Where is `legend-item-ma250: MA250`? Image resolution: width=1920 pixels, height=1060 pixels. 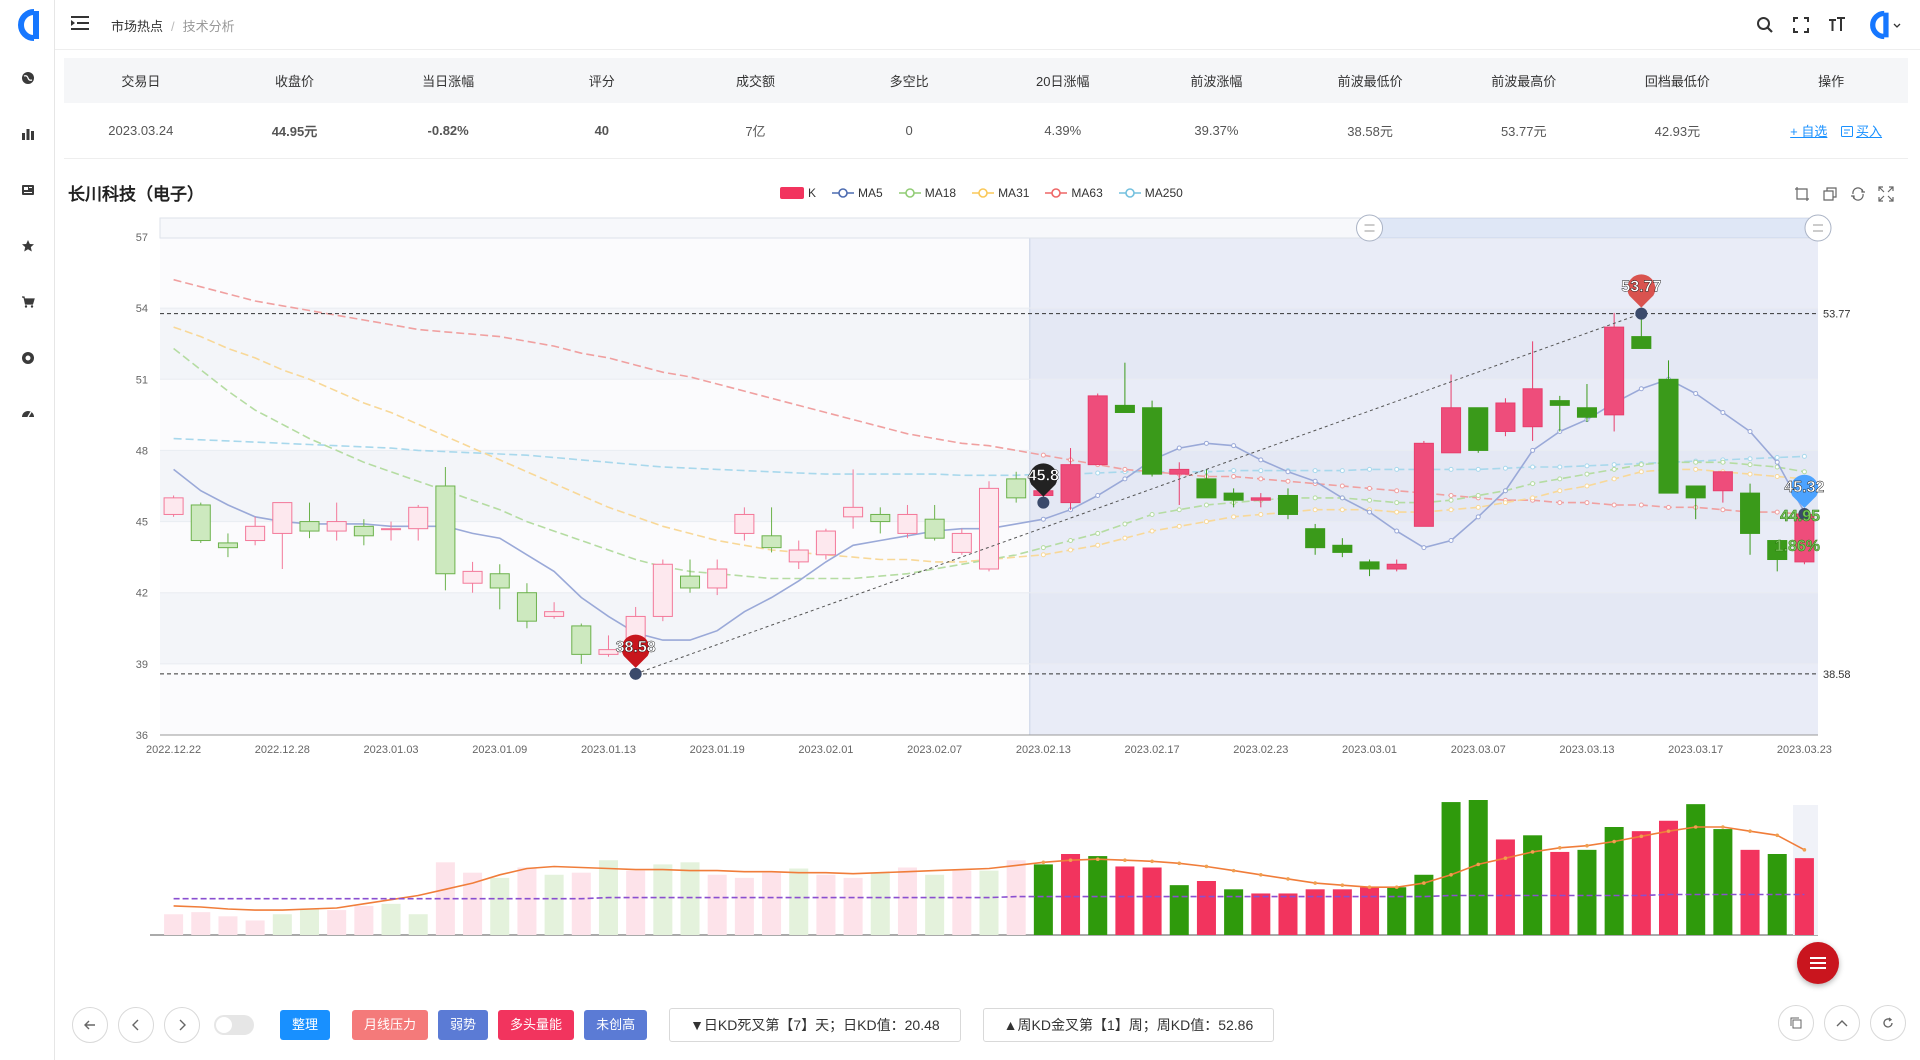
legend-item-ma250: MA250 is located at coordinates (1150, 193).